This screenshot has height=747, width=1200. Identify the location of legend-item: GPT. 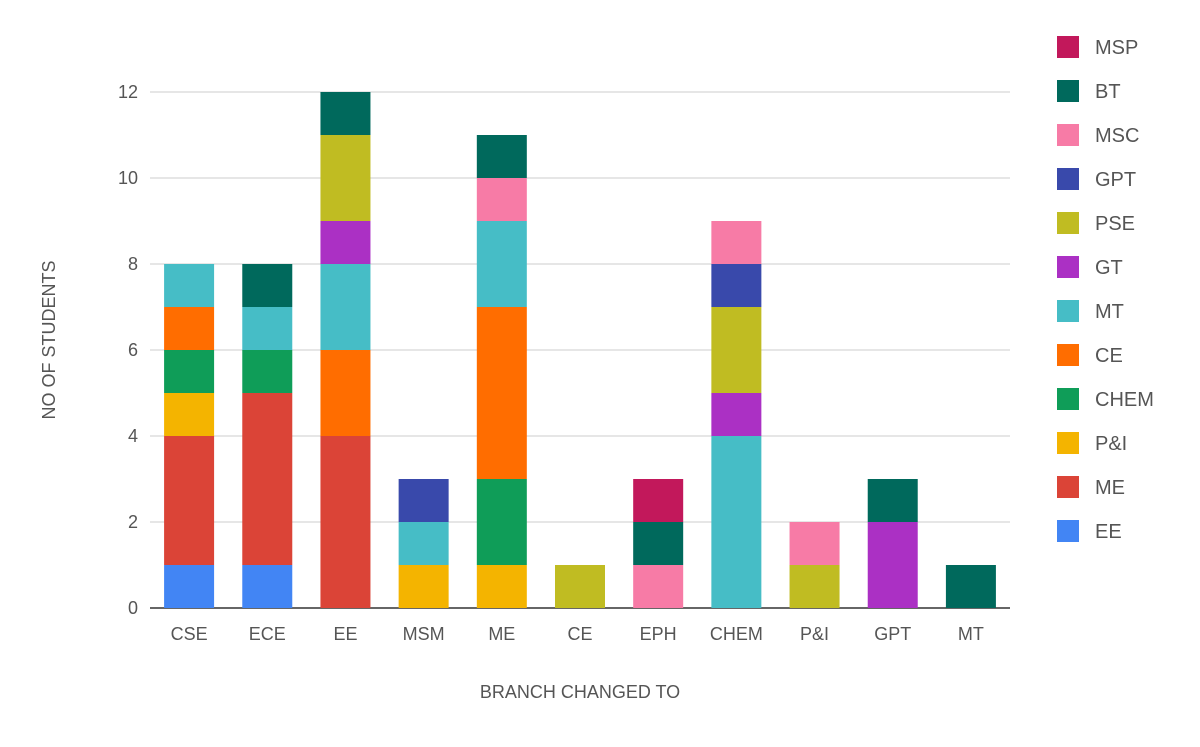
(1096, 179).